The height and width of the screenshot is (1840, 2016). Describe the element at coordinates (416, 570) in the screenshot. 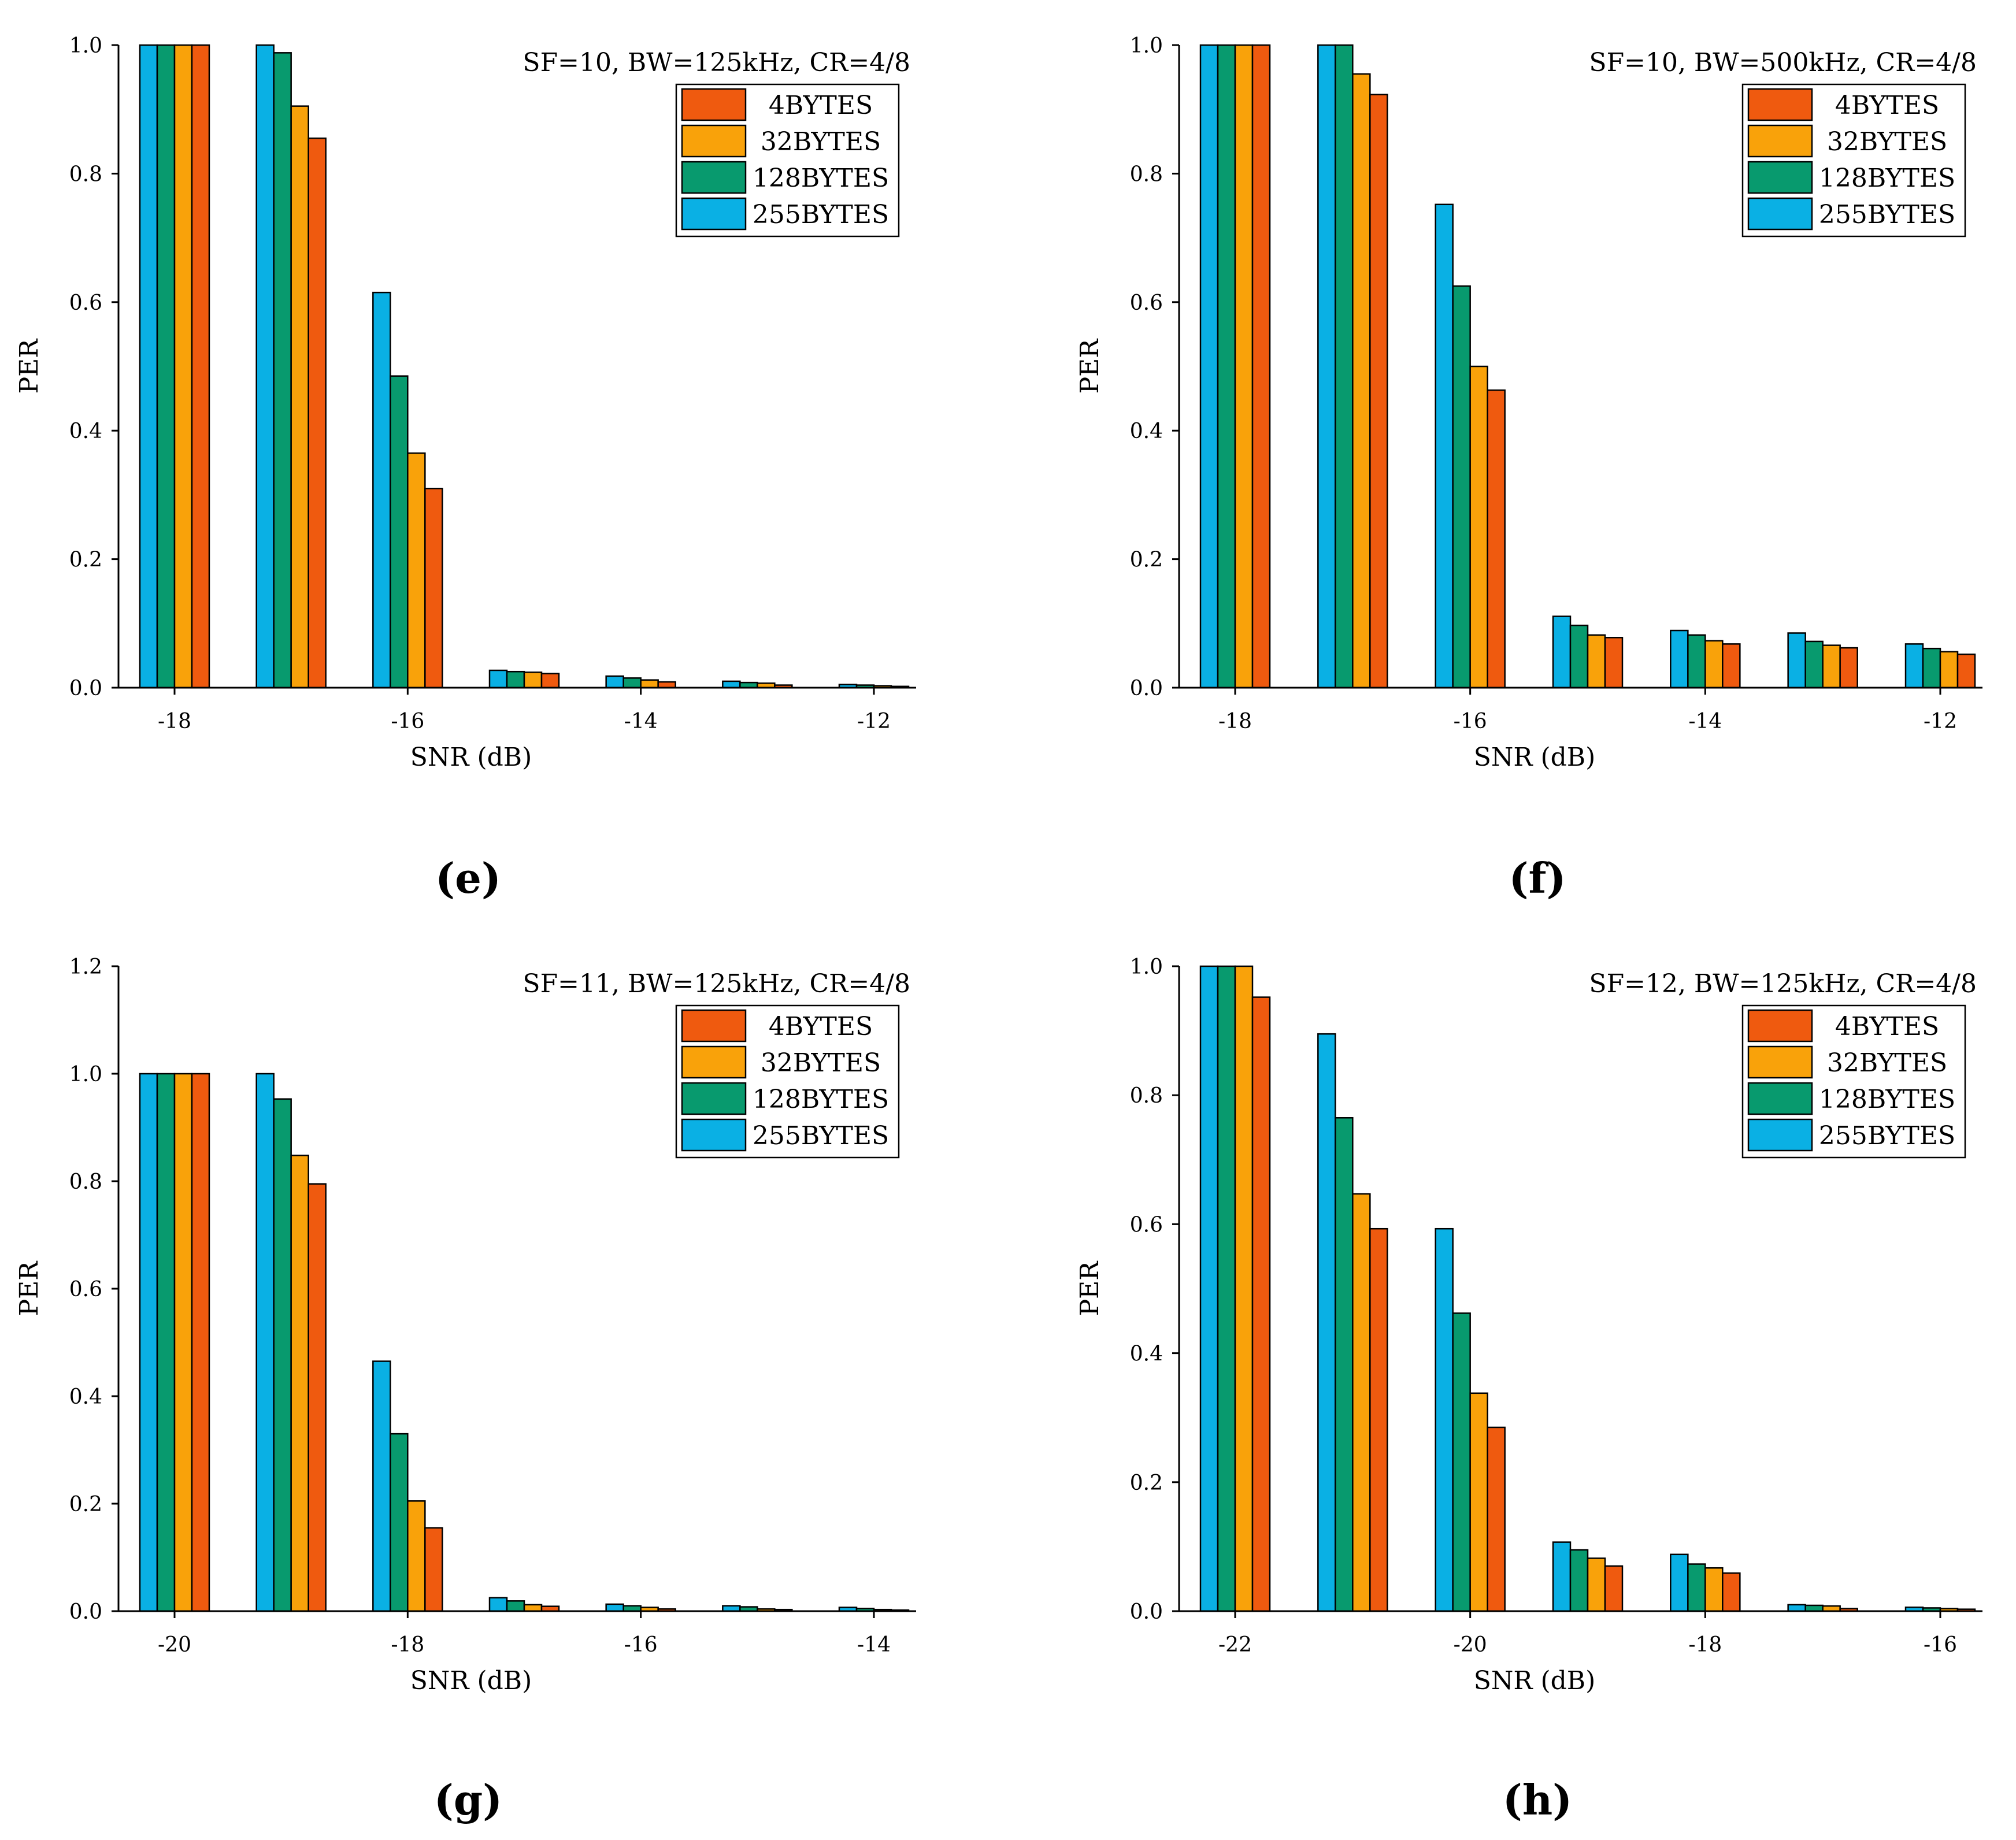

I see `bar-32bytes--16` at that location.